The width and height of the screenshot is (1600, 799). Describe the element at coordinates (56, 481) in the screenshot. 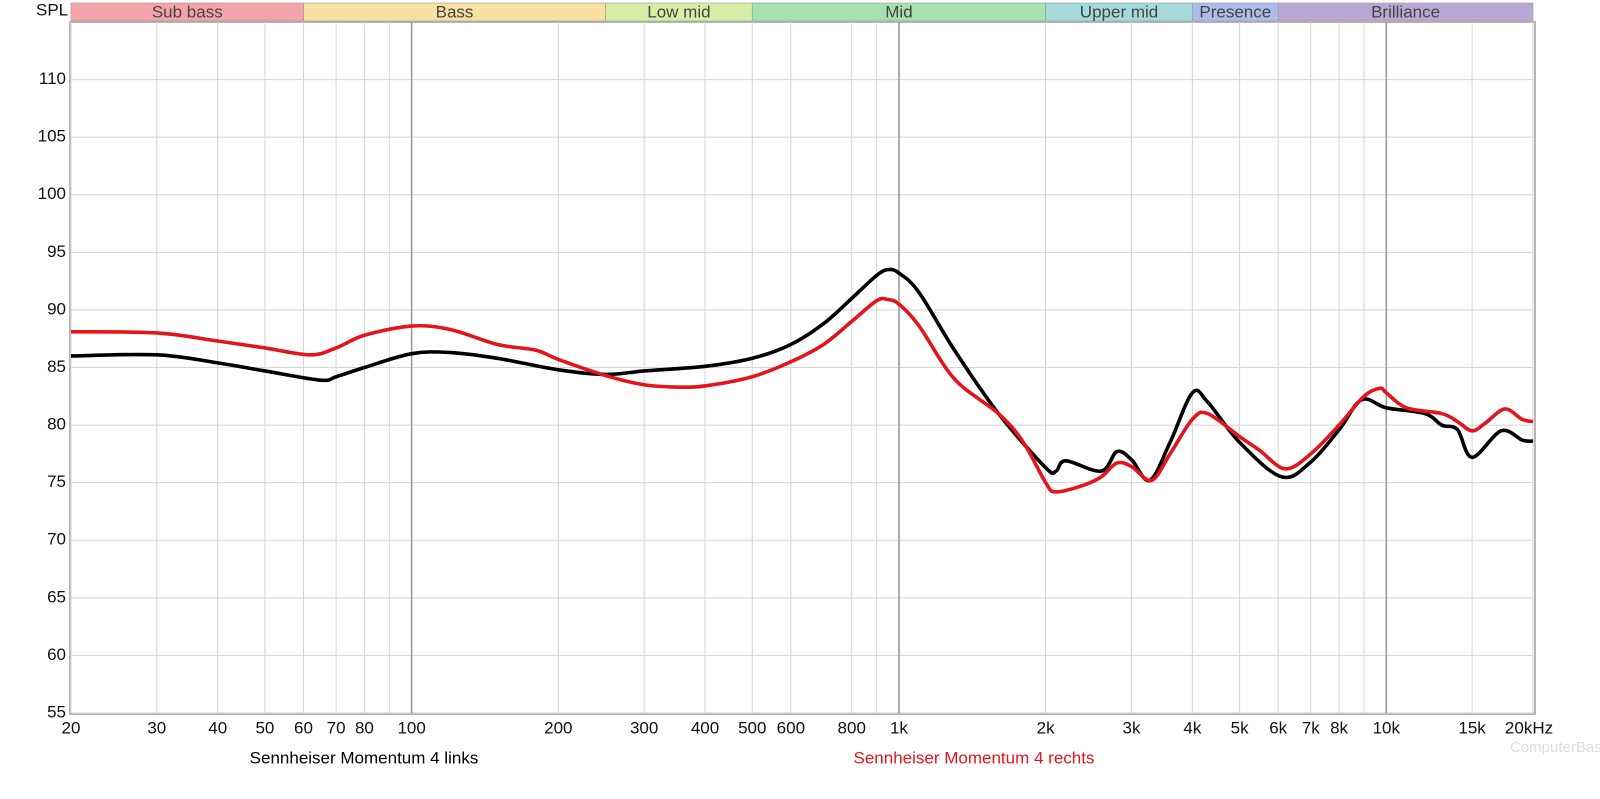

I see `y-tick-label: 75` at that location.